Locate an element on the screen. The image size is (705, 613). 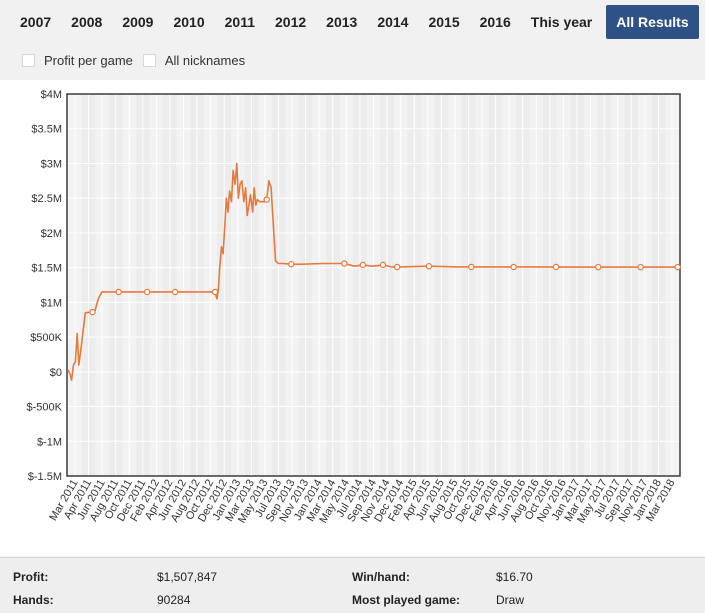
all-nicknames-label: All nicknames is located at coordinates (205, 60).